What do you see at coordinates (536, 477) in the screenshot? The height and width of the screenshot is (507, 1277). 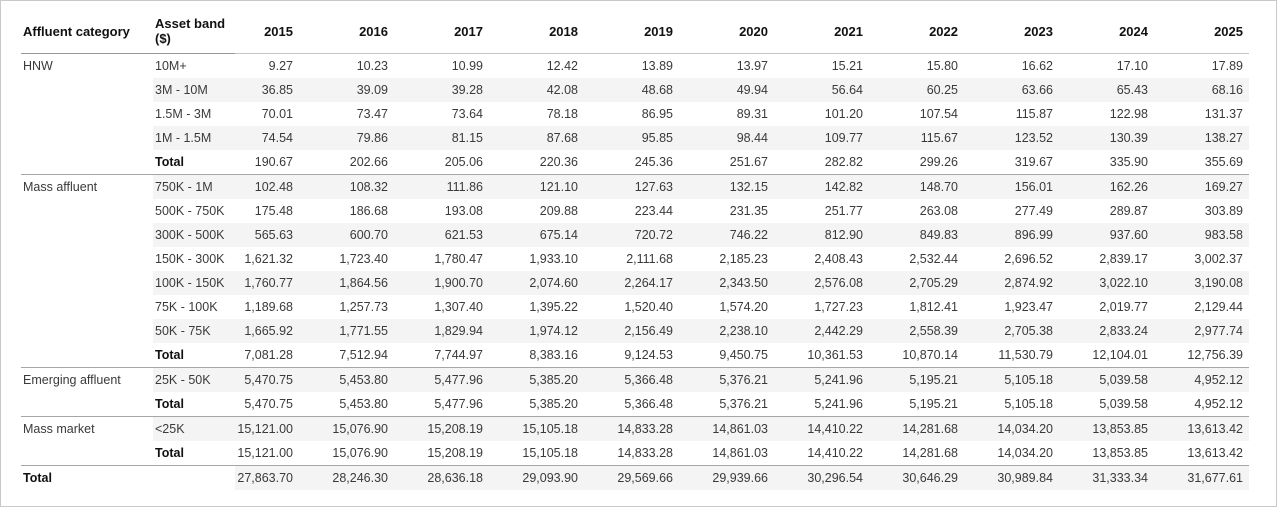 I see `grand-total-value-cell: 29,093.90` at bounding box center [536, 477].